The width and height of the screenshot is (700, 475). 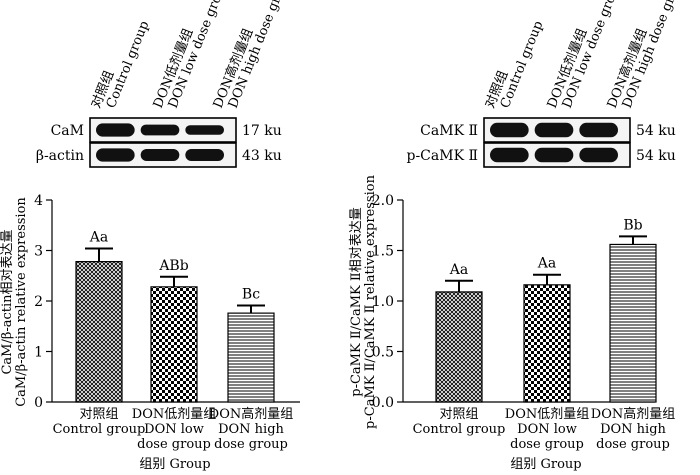 What do you see at coordinates (383, 302) in the screenshot?
I see `y-tick-label: 1.0` at bounding box center [383, 302].